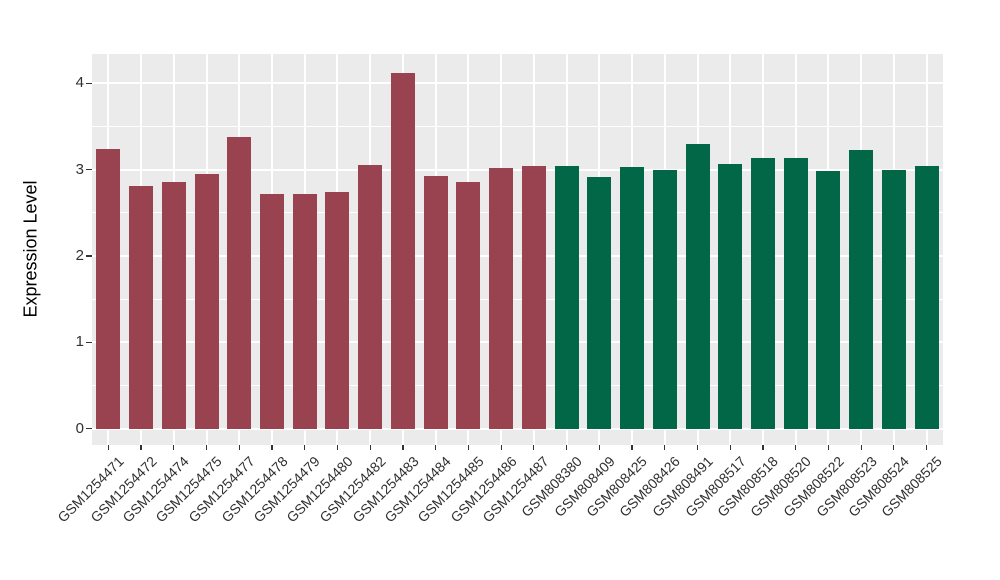 The height and width of the screenshot is (580, 1000). Describe the element at coordinates (79, 342) in the screenshot. I see `y-tick-label: 1` at that location.